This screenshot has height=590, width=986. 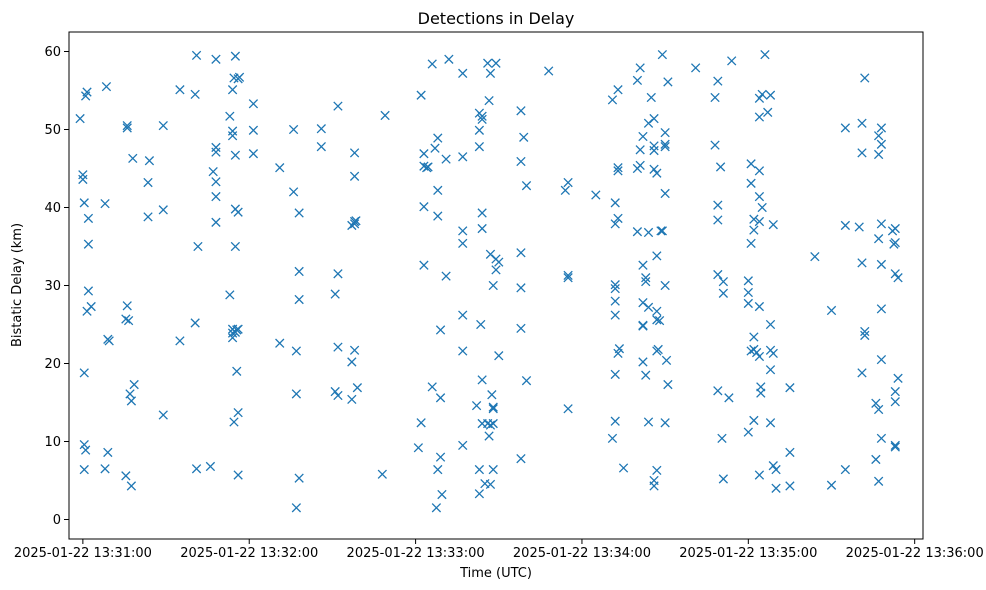 I want to click on y-axis-label: Bistatic Delay (km), so click(x=17, y=285).